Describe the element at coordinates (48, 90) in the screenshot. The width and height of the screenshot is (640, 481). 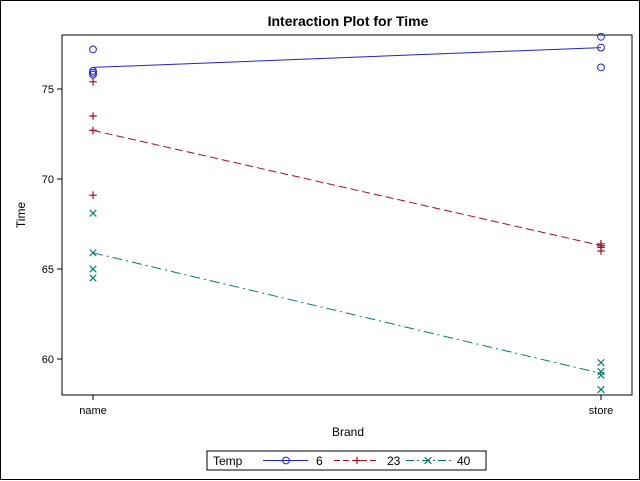
I see `y-tick-label: 75` at that location.